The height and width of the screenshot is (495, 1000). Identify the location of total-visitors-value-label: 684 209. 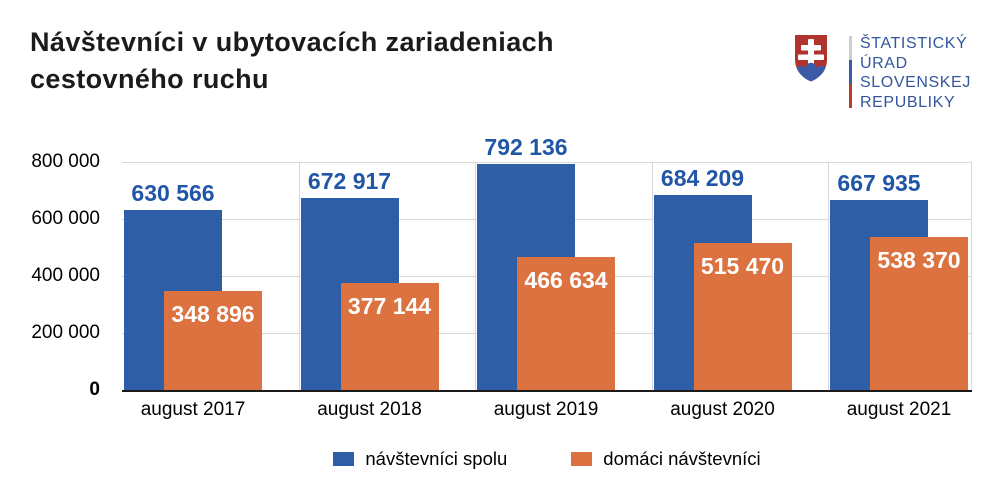
(702, 178).